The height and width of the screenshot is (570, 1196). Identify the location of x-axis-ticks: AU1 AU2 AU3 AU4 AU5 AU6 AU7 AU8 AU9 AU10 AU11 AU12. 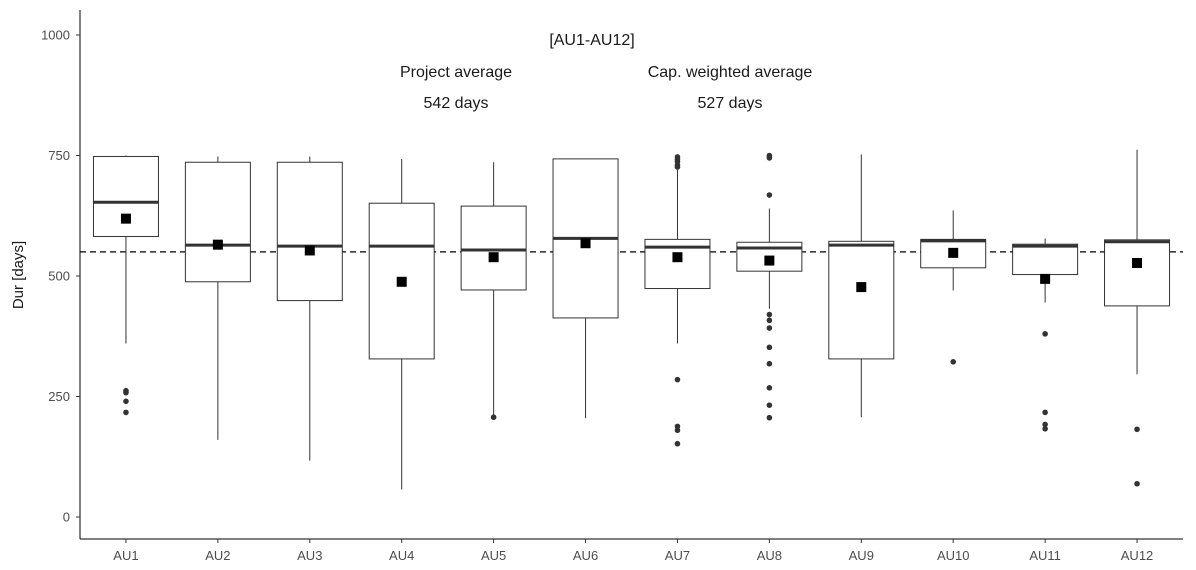
(633, 551).